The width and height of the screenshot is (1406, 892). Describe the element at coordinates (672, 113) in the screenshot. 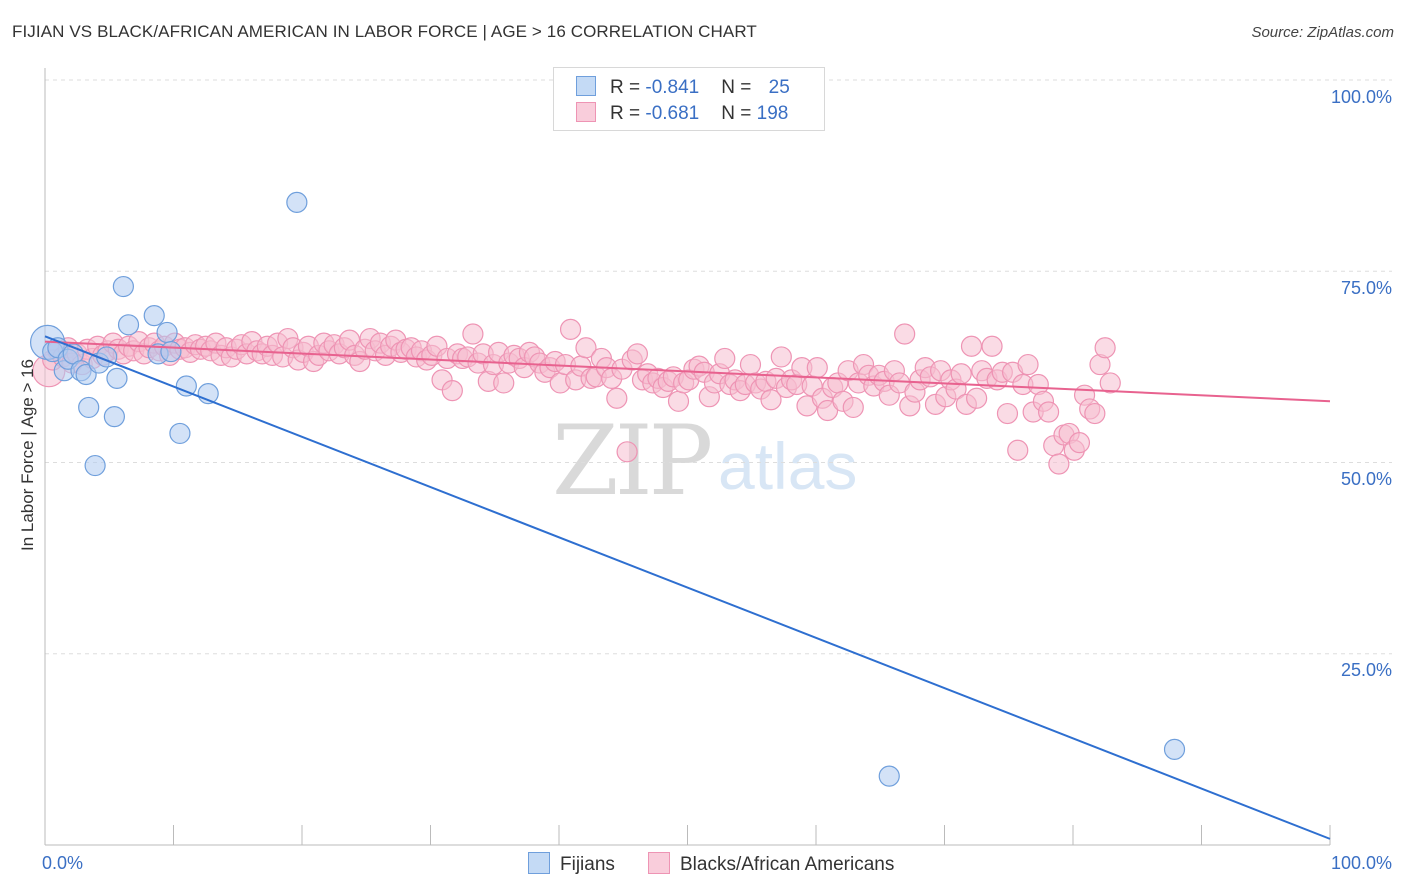

I see `legend-r-value-black: -0.681` at that location.